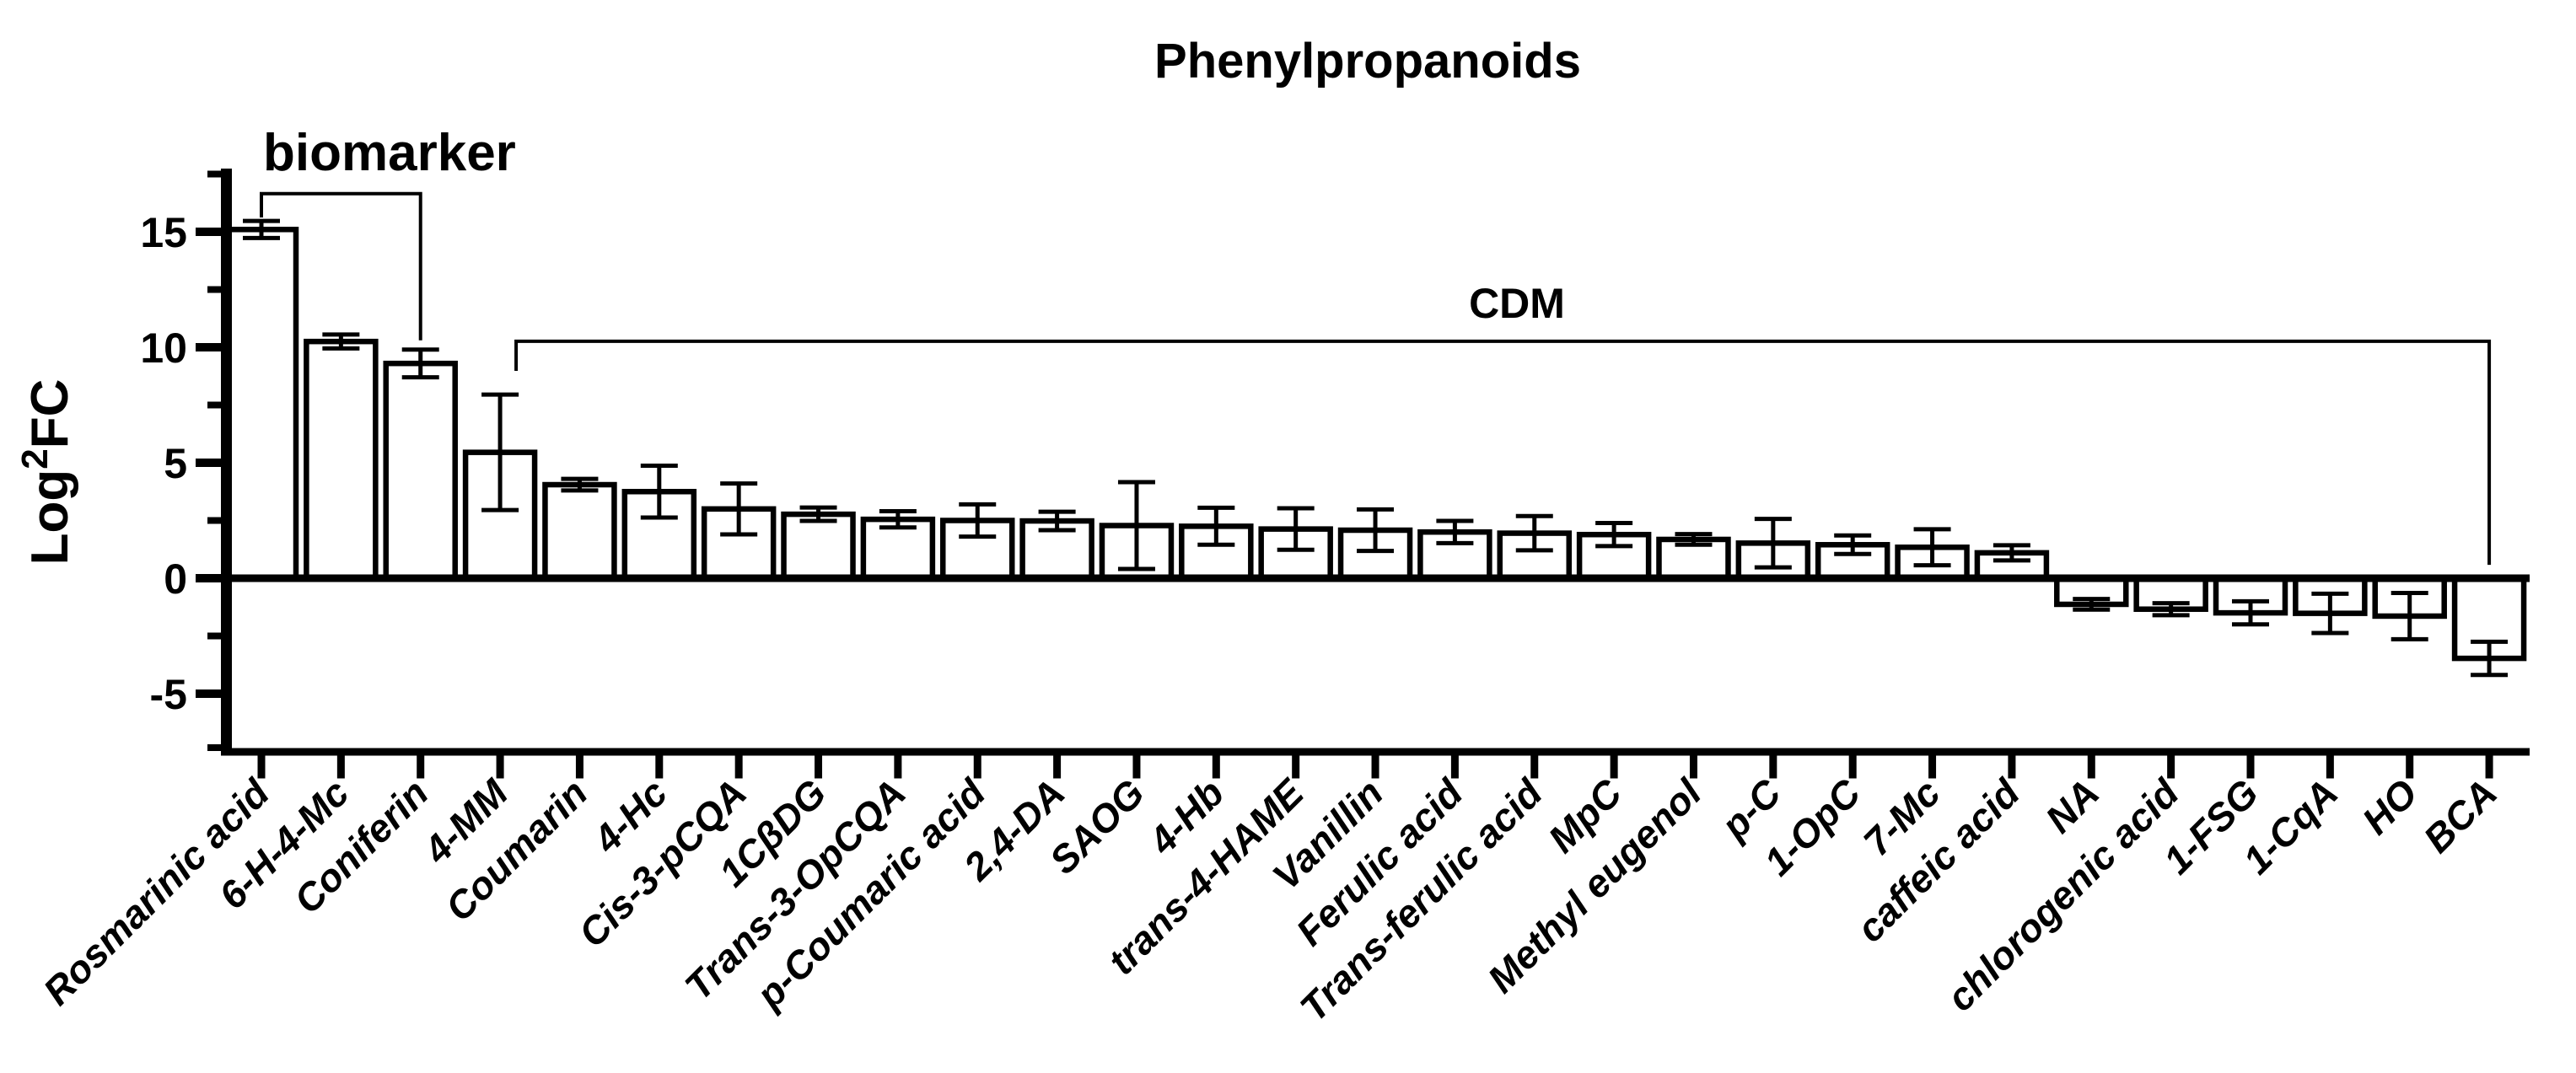 Image resolution: width=2576 pixels, height=1073 pixels. Describe the element at coordinates (163, 232) in the screenshot. I see `y-tick-label-15: 15` at that location.